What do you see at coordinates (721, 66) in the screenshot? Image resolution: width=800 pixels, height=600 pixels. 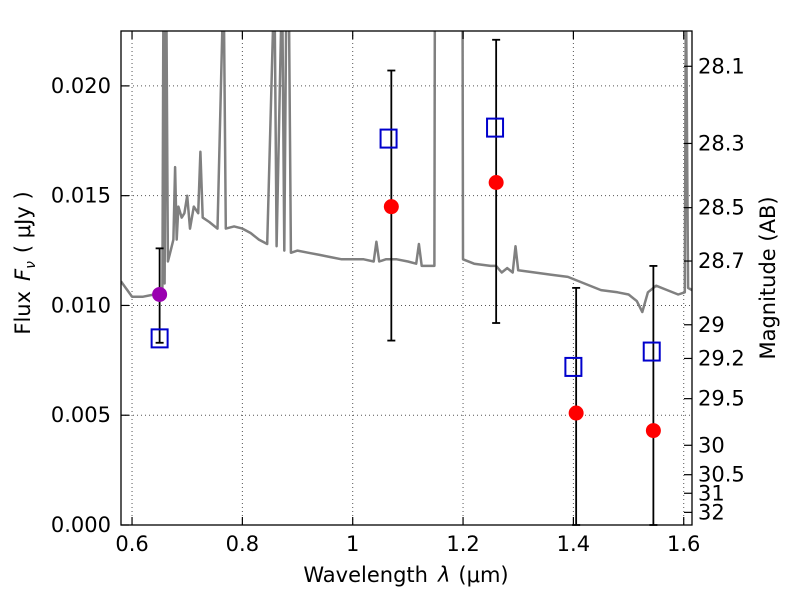 I see `y2-tick-label-0: 28.1` at bounding box center [721, 66].